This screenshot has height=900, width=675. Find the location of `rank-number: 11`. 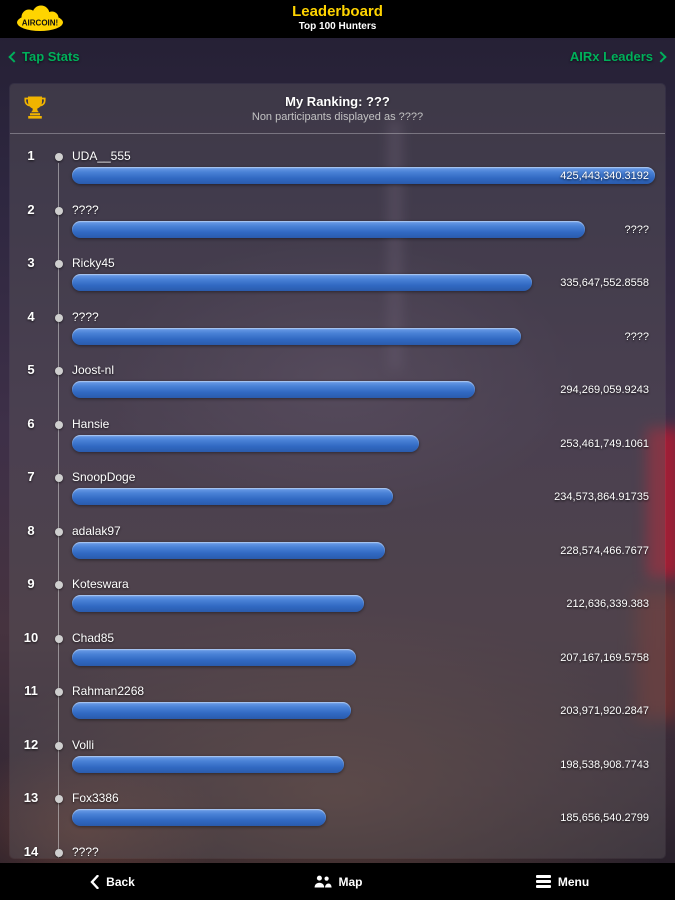

rank-number: 11 is located at coordinates (31, 690).